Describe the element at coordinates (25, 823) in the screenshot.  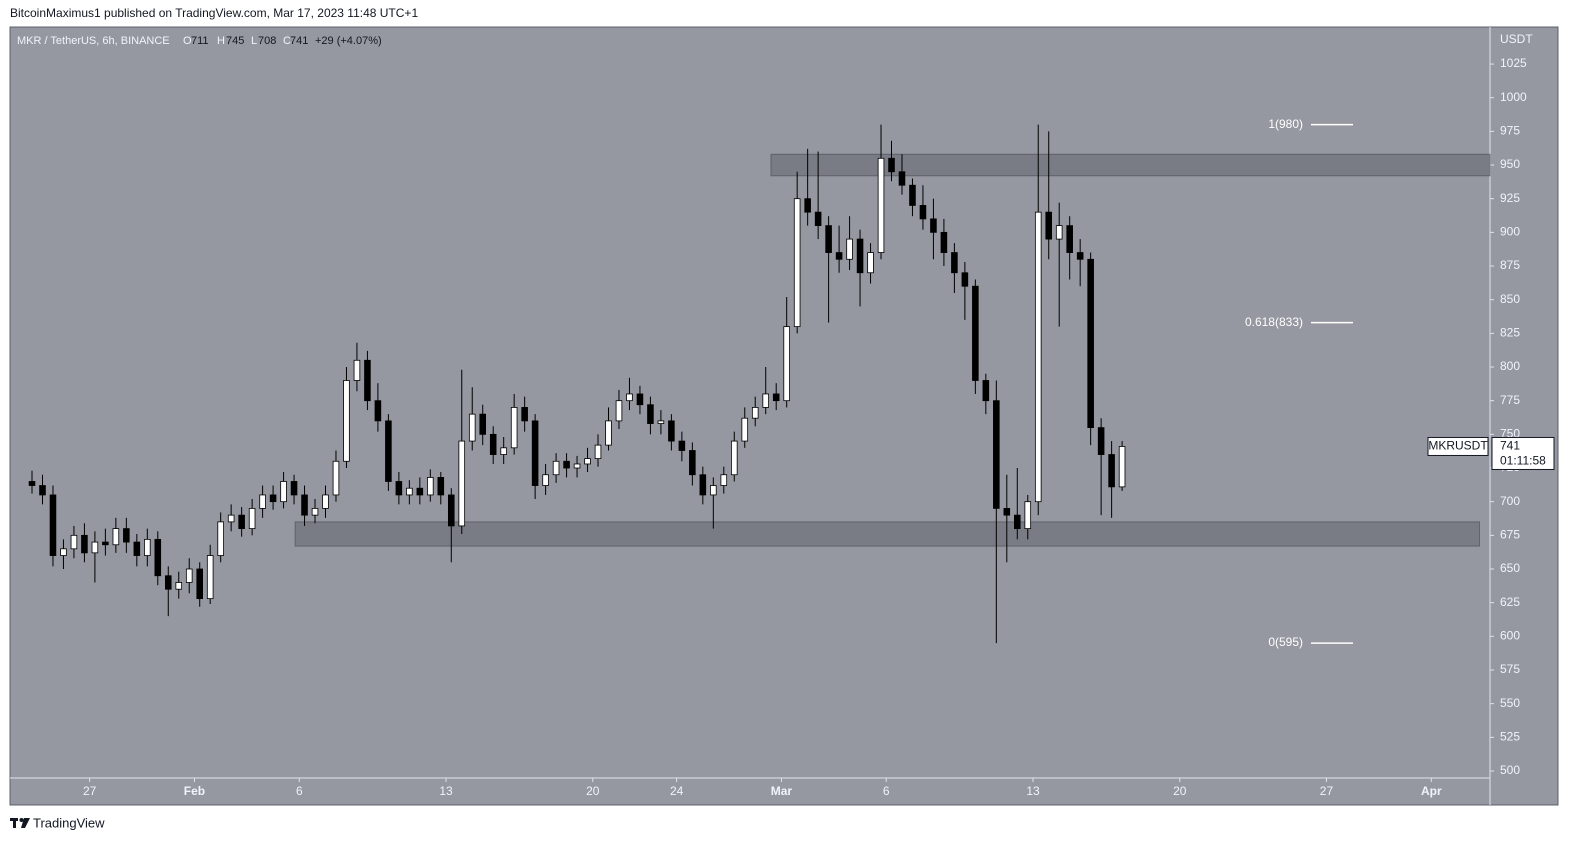
I see `logo-part` at that location.